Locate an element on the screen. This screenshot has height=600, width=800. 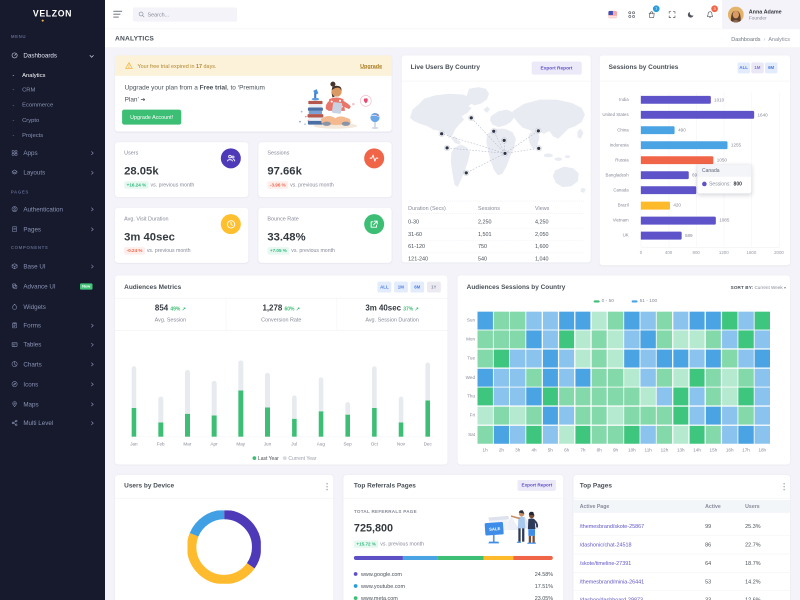
svg-text: SALE is located at coordinates (495, 529).